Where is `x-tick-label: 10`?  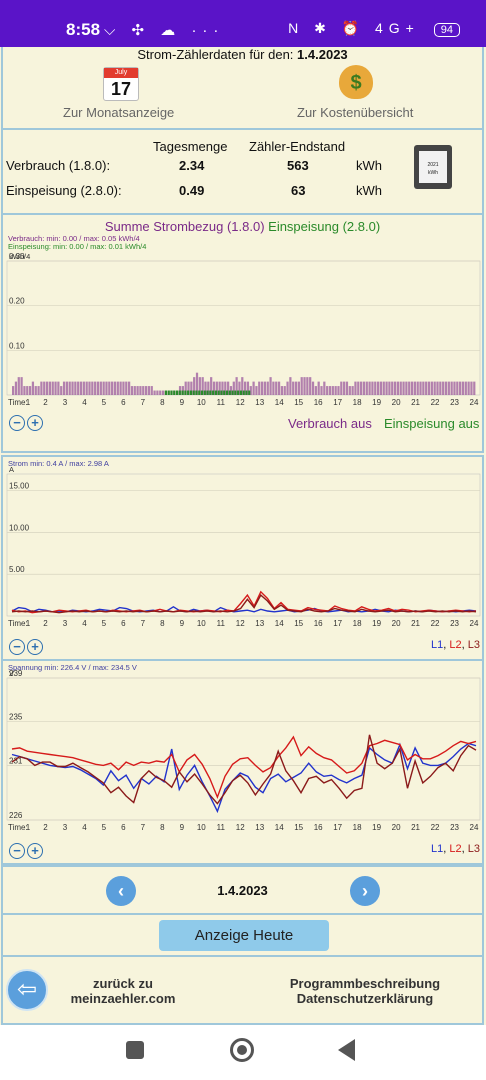 x-tick-label: 10 is located at coordinates (201, 402).